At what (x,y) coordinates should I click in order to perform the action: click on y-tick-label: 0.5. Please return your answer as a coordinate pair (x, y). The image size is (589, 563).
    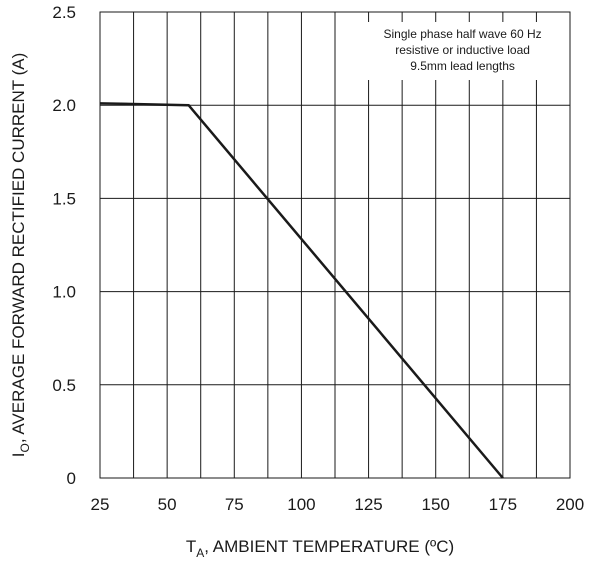
    Looking at the image, I should click on (64, 385).